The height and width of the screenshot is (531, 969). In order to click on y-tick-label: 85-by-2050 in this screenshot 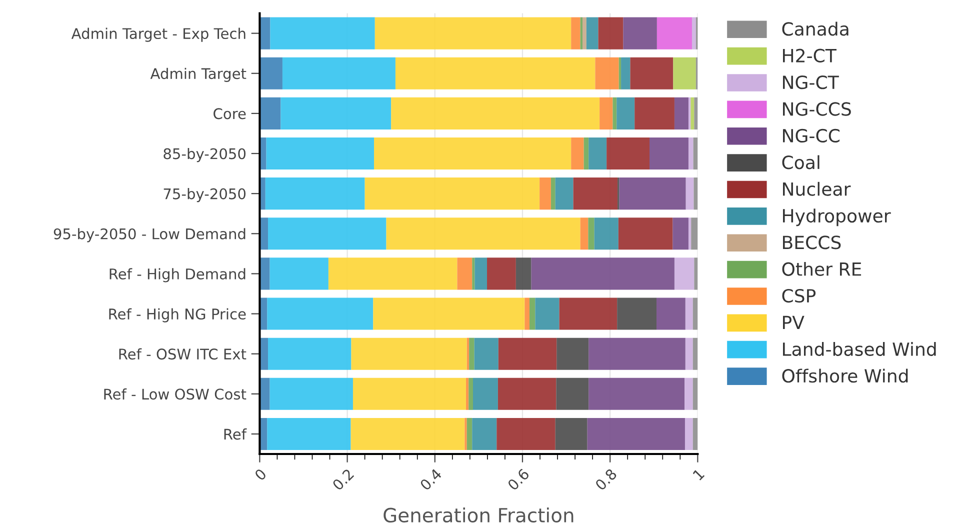, I will do `click(205, 155)`.